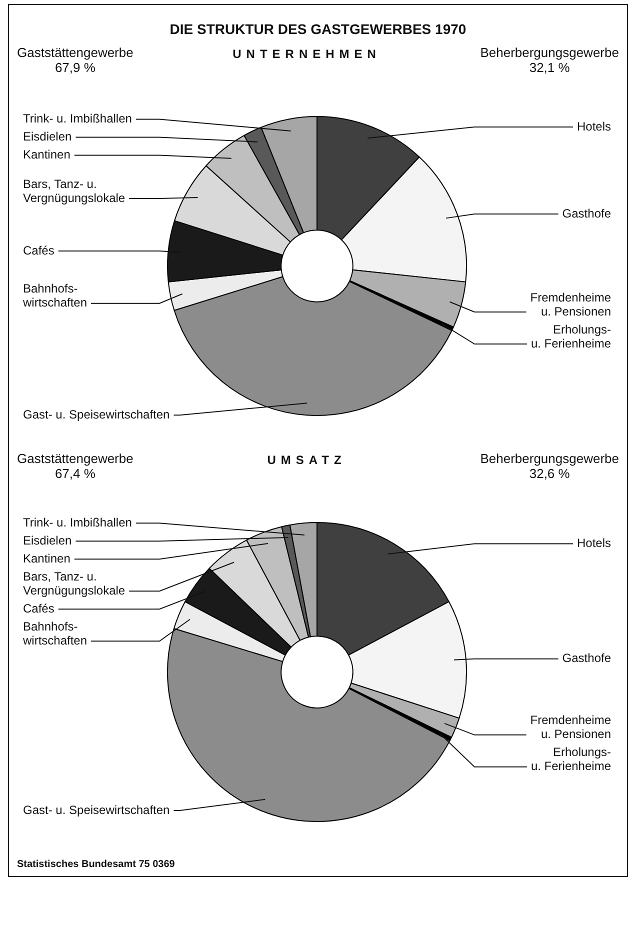  What do you see at coordinates (75, 466) in the screenshot?
I see `text: Gaststättengewerbe 67,4 %` at bounding box center [75, 466].